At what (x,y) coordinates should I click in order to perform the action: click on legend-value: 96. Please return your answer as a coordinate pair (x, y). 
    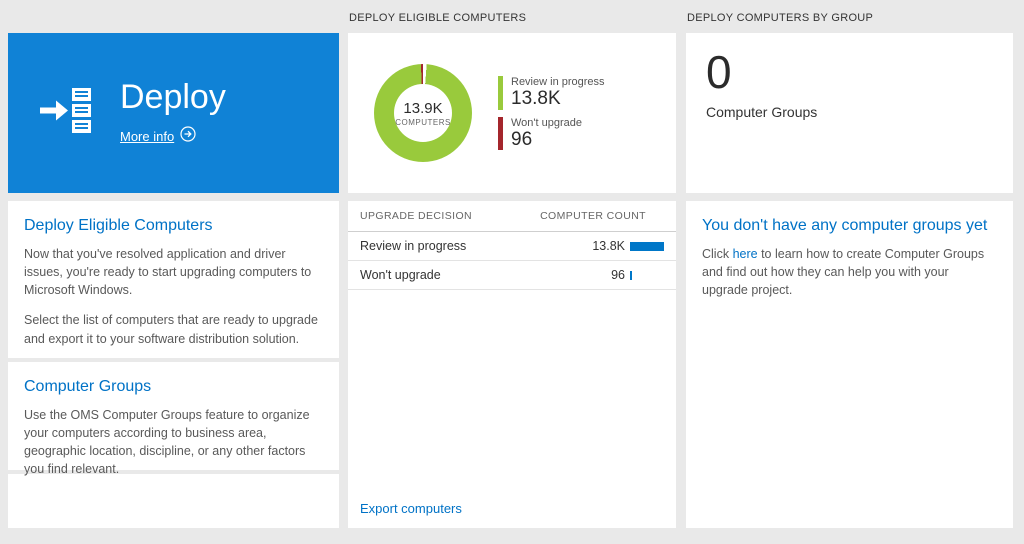
    Looking at the image, I should click on (522, 139).